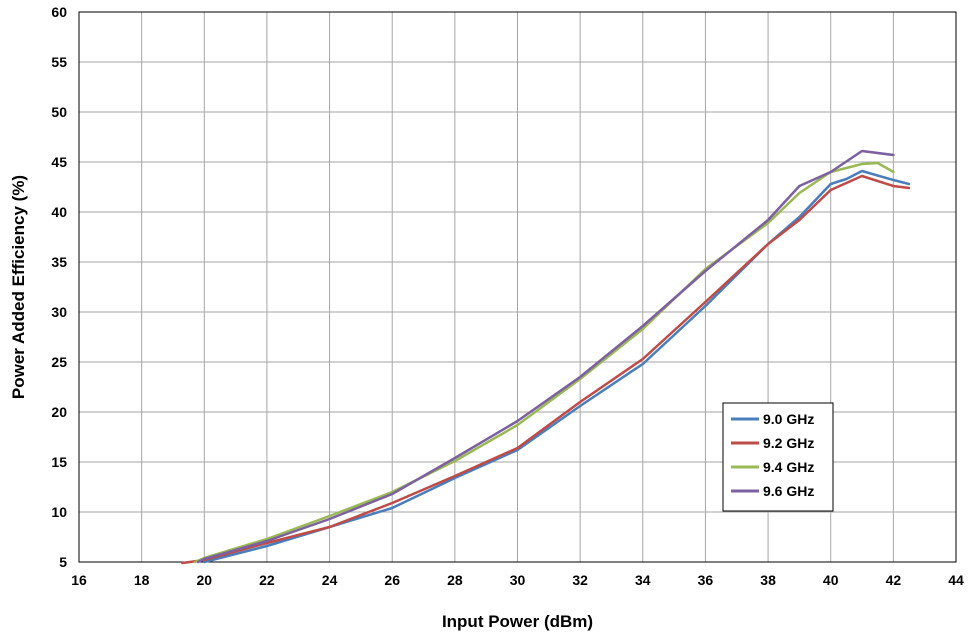 The height and width of the screenshot is (636, 971). Describe the element at coordinates (59, 312) in the screenshot. I see `y-tick-label: 30` at that location.